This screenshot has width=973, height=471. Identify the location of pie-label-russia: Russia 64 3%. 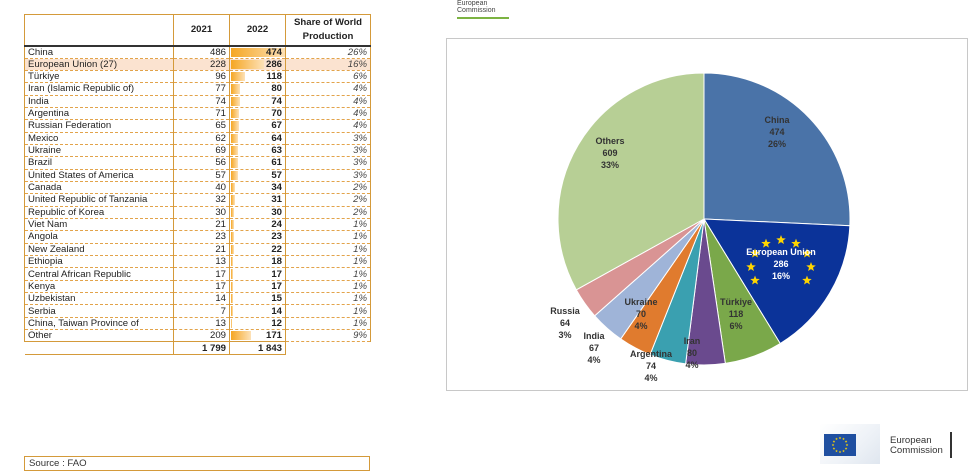
(565, 323).